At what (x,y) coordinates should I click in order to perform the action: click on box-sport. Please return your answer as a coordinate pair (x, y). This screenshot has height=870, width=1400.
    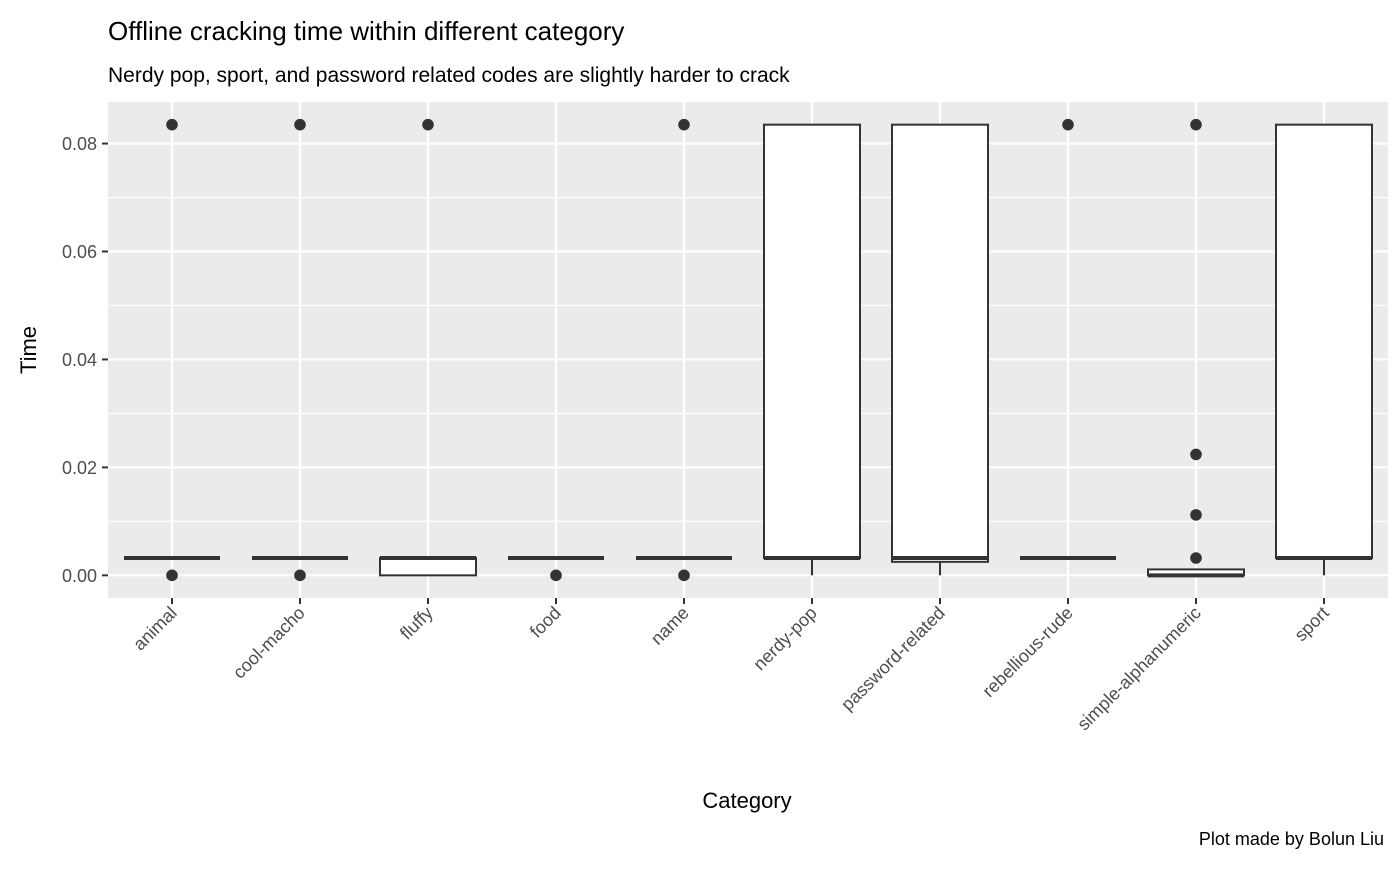
    Looking at the image, I should click on (1324, 349).